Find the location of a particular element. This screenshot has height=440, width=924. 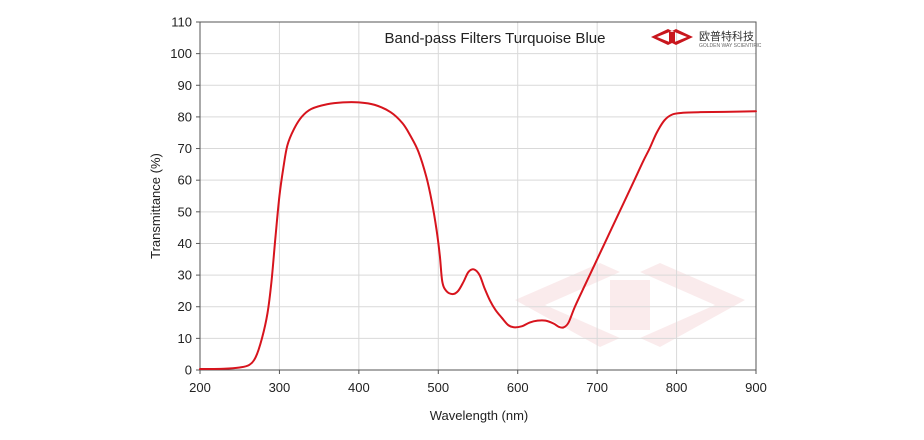

x-tick-label: 400 is located at coordinates (359, 387).